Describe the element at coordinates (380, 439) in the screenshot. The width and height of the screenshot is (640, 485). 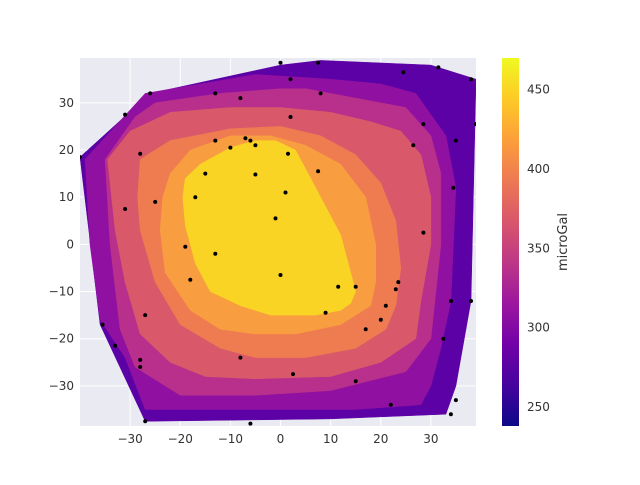
I see `x-tick-label: 20` at that location.